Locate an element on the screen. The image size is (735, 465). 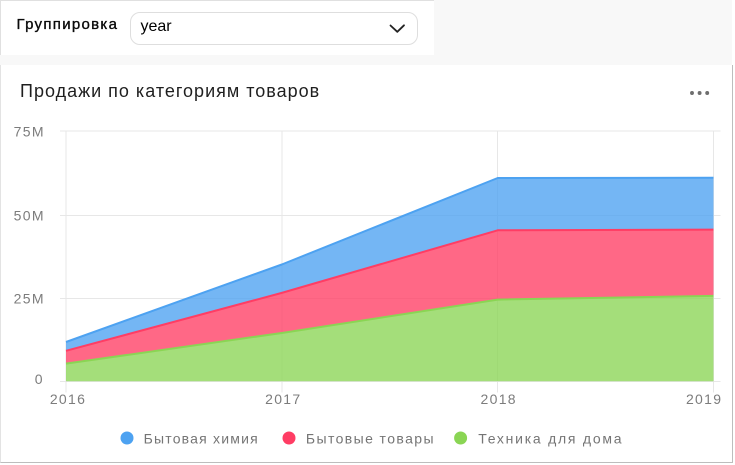
svg-text: 2016 is located at coordinates (68, 399).